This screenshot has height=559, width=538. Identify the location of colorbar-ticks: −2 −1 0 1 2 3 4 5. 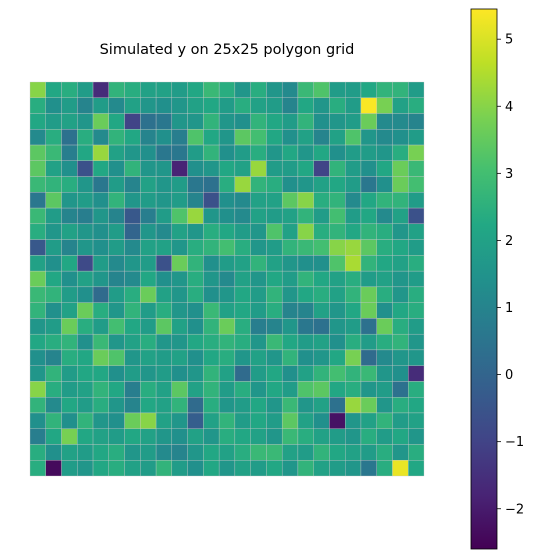
(510, 275).